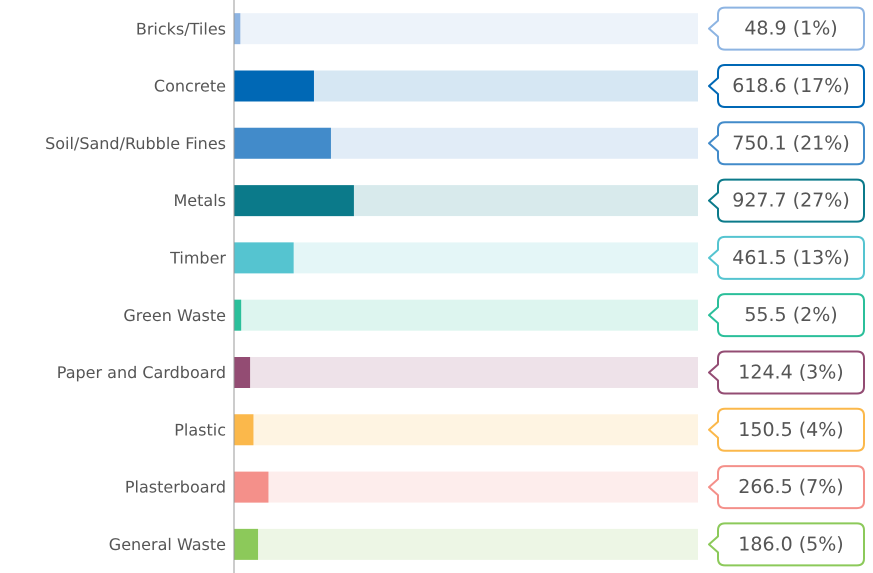 This screenshot has width=873, height=573. What do you see at coordinates (791, 201) in the screenshot?
I see `data-label: 927.7 (27%)` at bounding box center [791, 201].